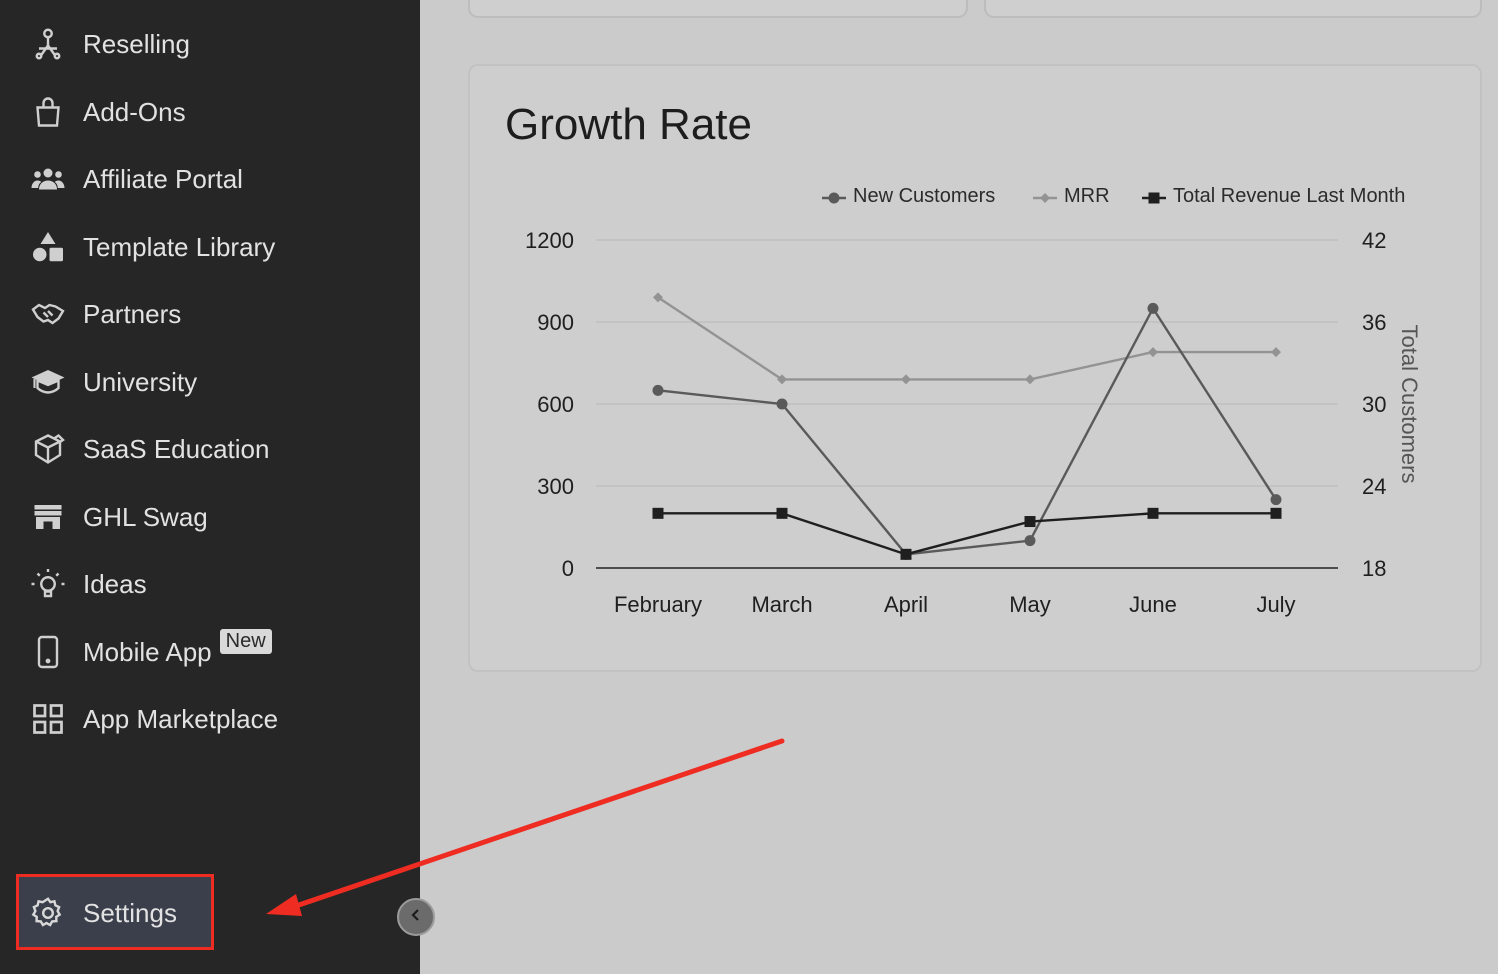 The image size is (1498, 974). I want to click on sidebar-item-label: University, so click(140, 381).